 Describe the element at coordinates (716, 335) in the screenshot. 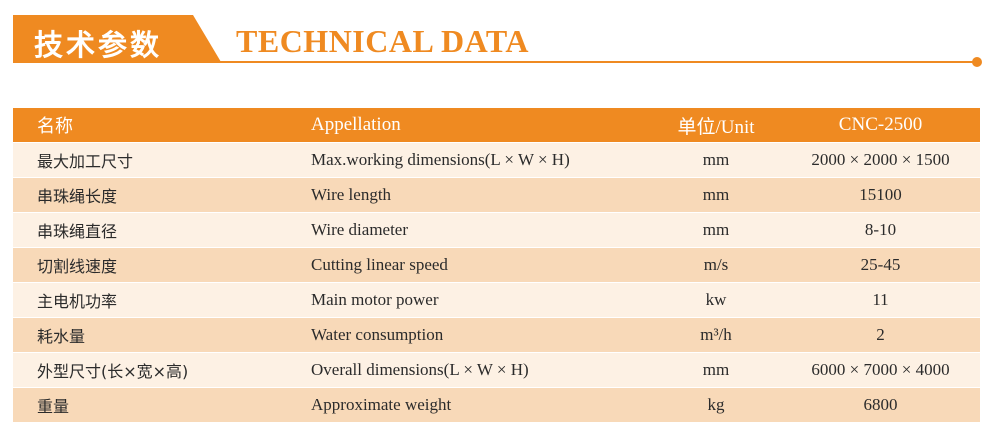

I see `cell-unit: m³/h` at that location.